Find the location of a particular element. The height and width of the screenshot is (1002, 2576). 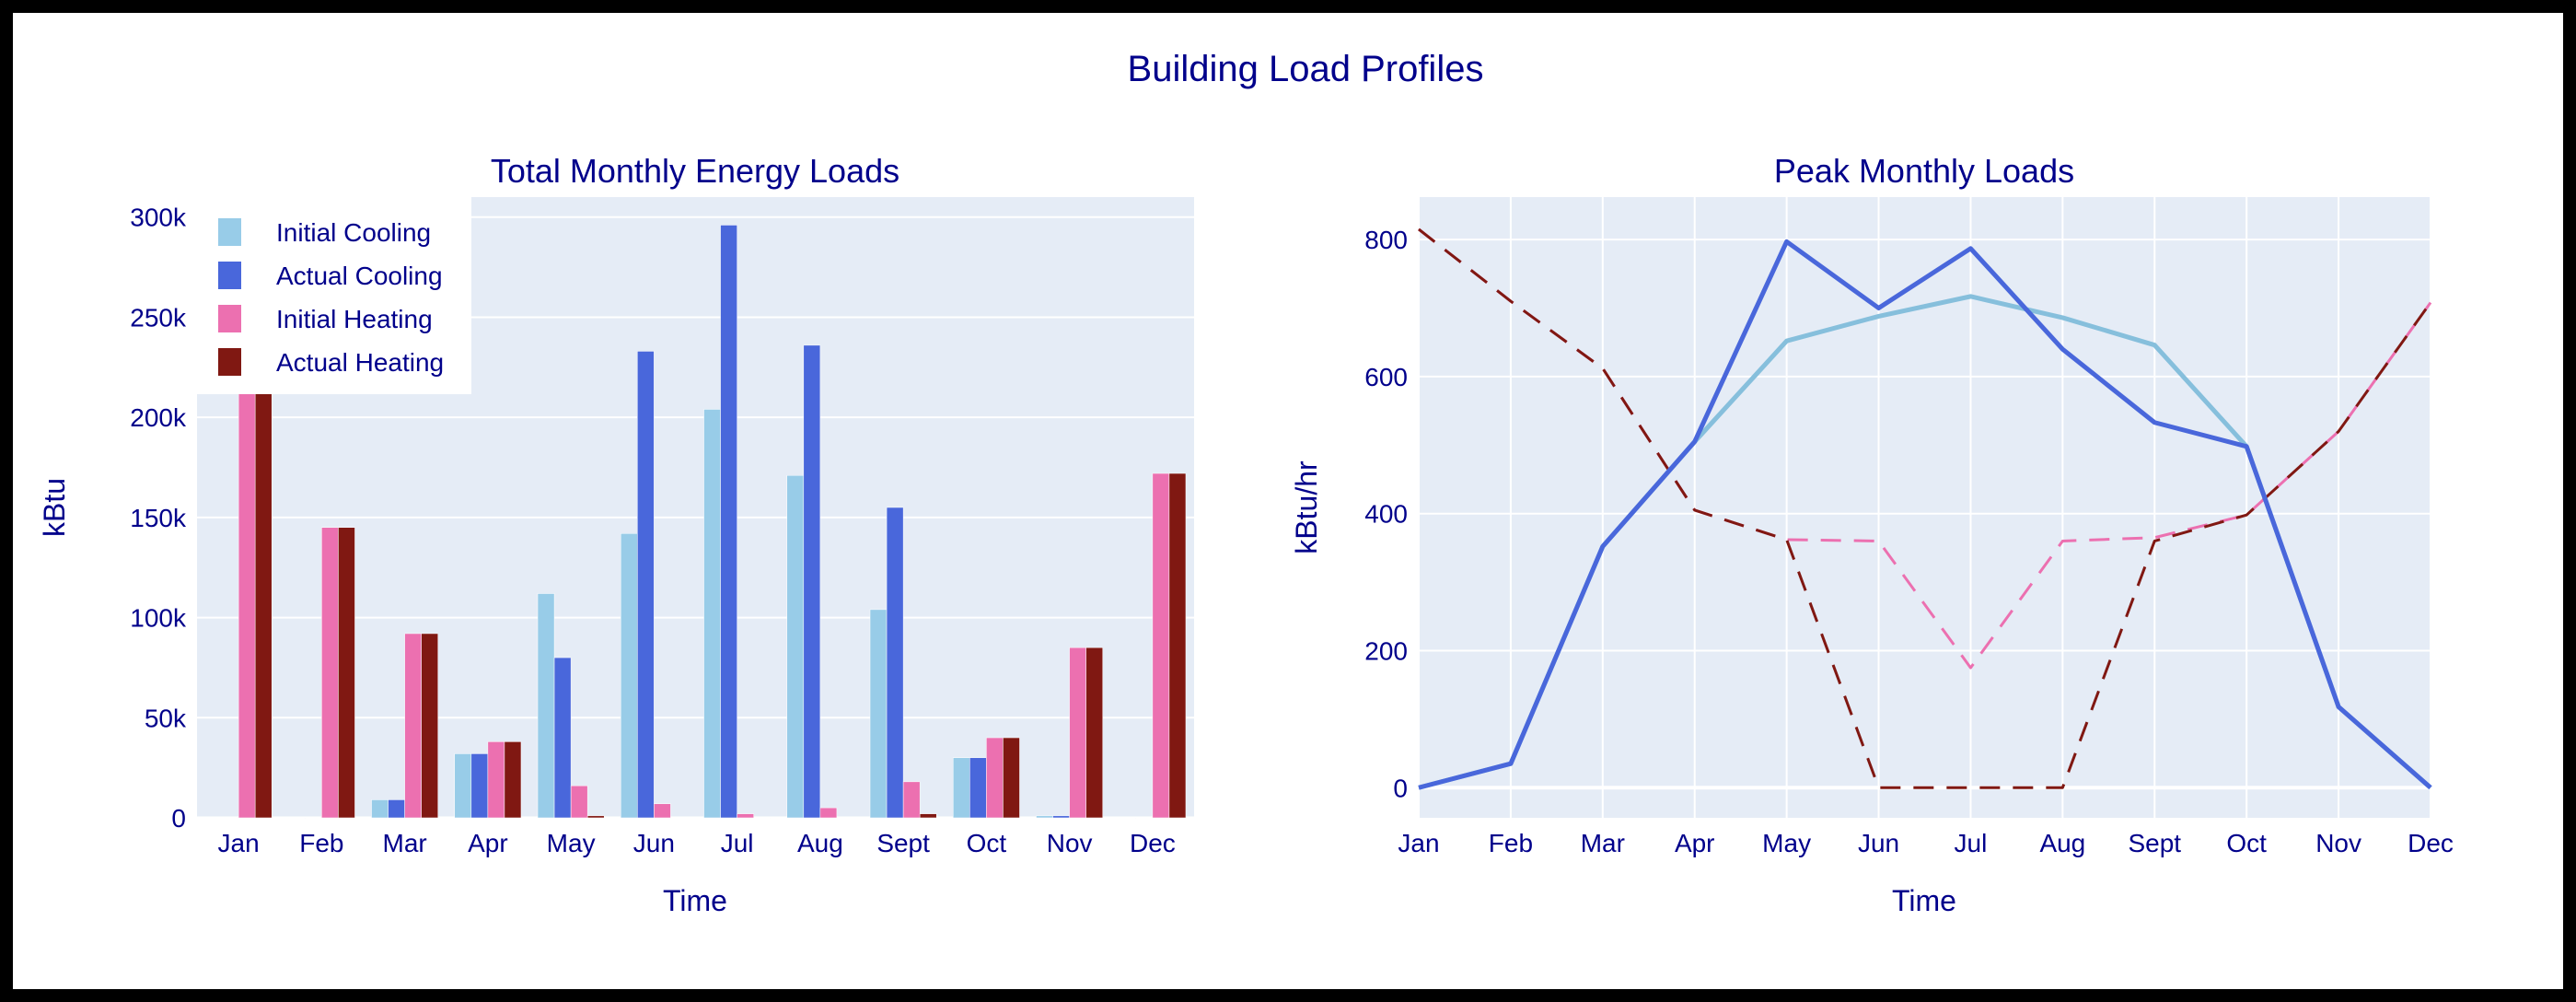

legend-swatch-actual-cooling is located at coordinates (229, 275).